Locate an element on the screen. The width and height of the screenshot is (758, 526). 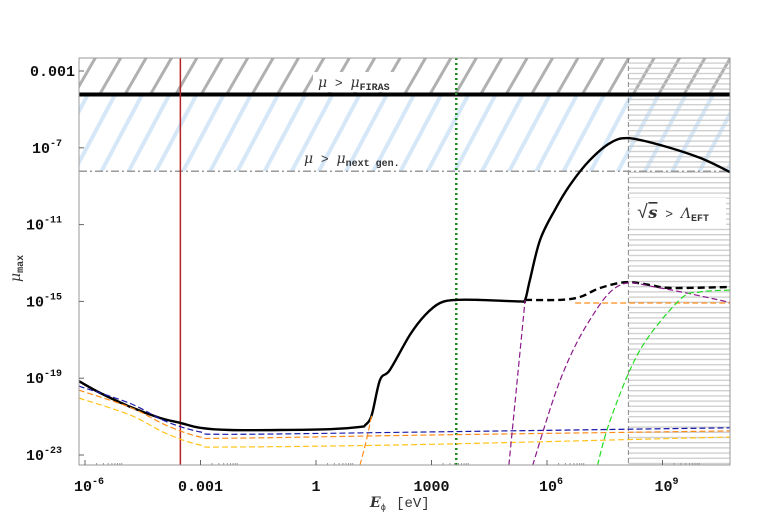
y-tick-label-4: 10-19 is located at coordinates (44, 378).